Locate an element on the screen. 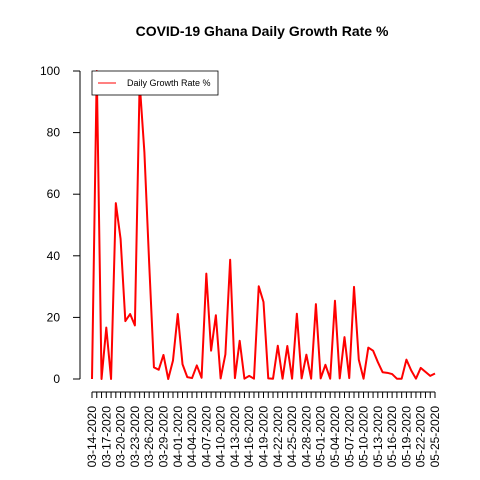 Image resolution: width=480 pixels, height=480 pixels. x-tick-label: 05-10-2020 is located at coordinates (364, 437).